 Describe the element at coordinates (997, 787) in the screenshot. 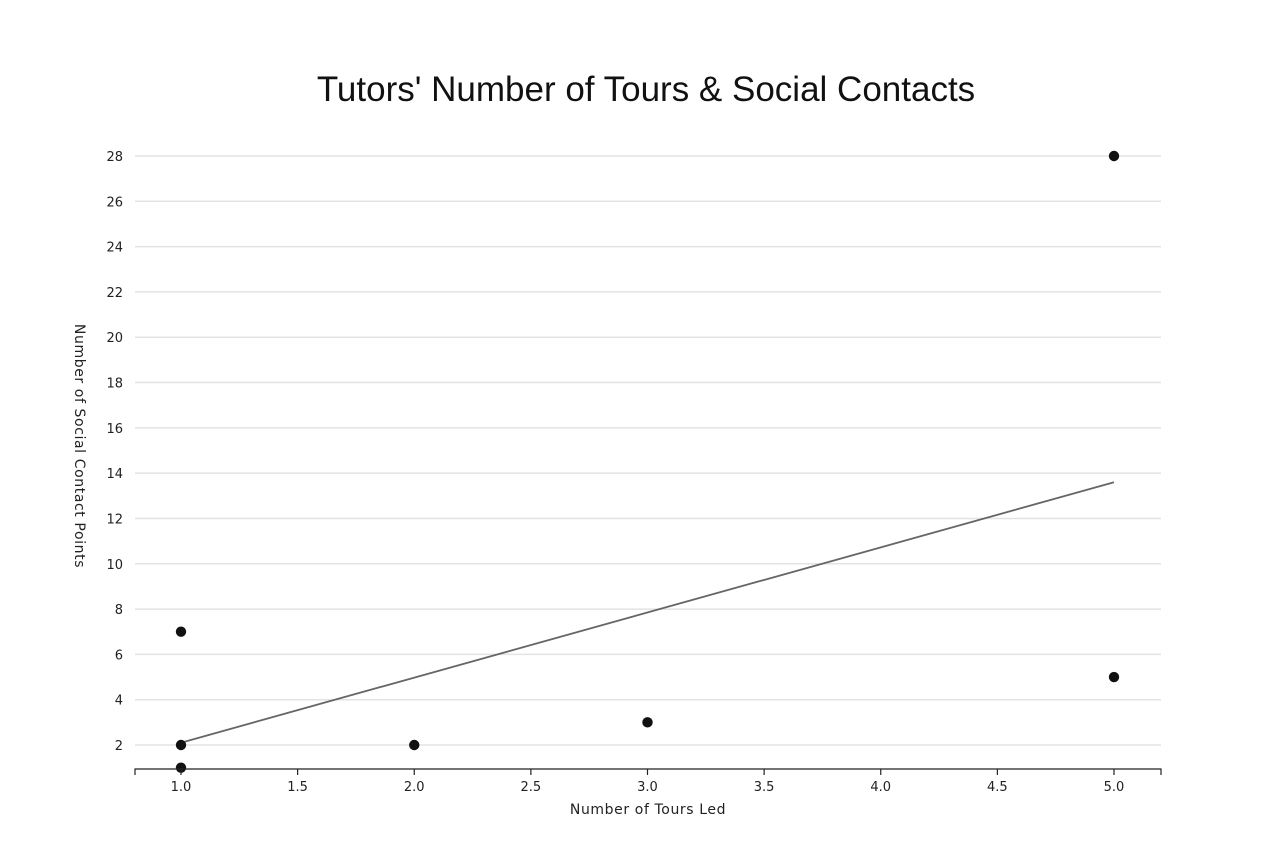

I see `x-tick-label: 4.5` at that location.